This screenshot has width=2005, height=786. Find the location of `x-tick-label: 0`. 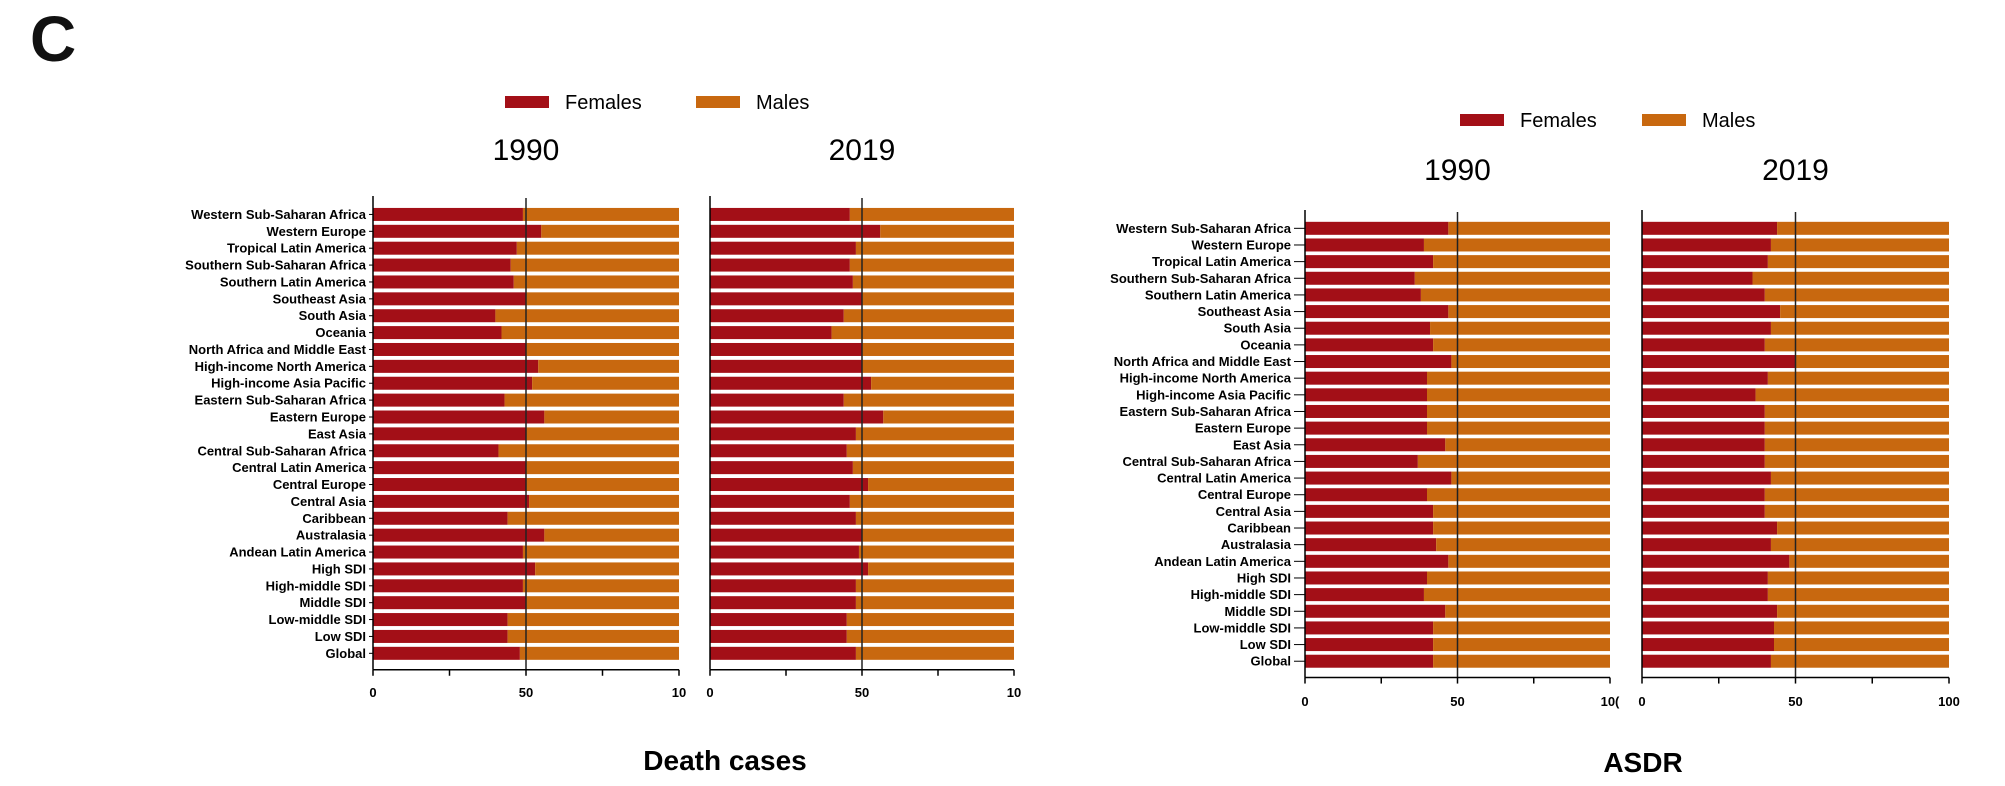

x-tick-label: 0 is located at coordinates (709, 692).